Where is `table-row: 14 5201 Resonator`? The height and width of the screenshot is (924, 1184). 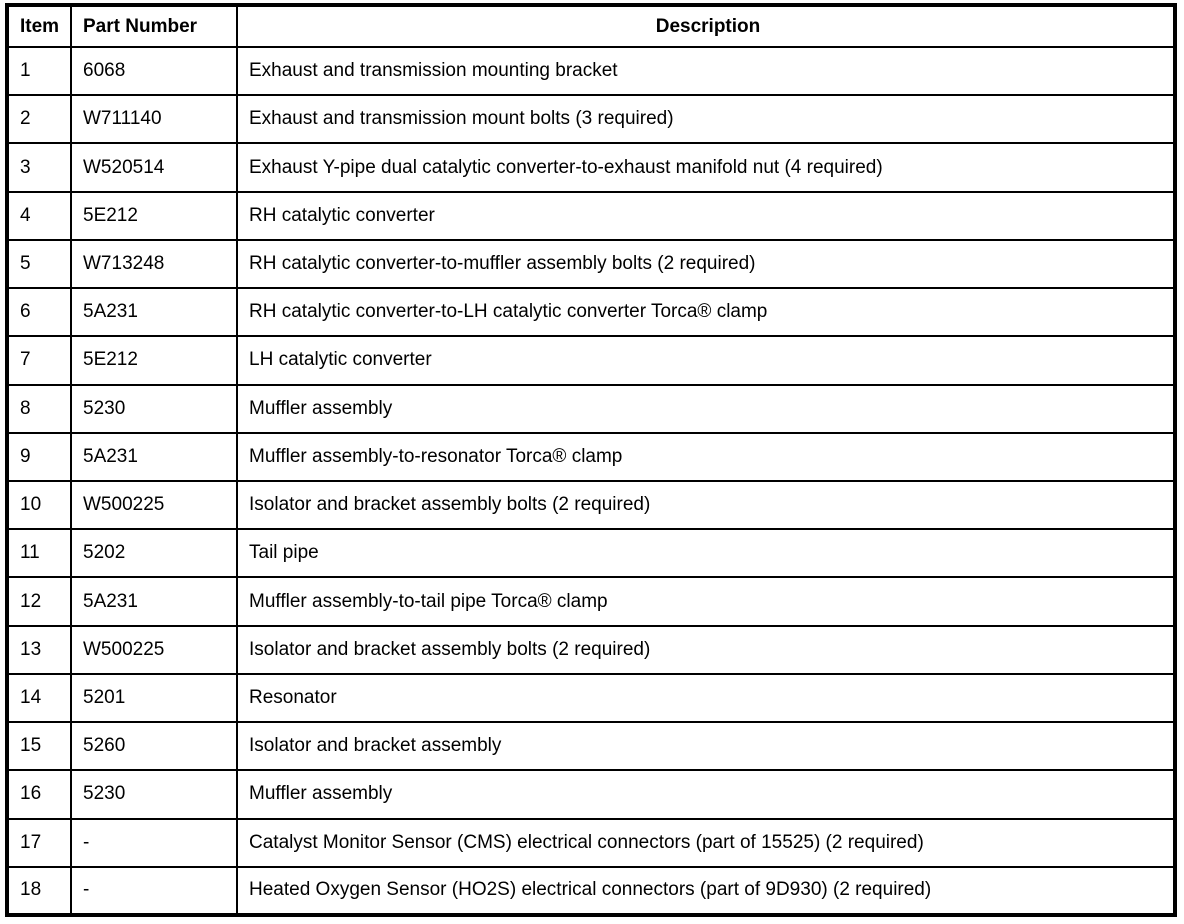
table-row: 14 5201 Resonator is located at coordinates (591, 698).